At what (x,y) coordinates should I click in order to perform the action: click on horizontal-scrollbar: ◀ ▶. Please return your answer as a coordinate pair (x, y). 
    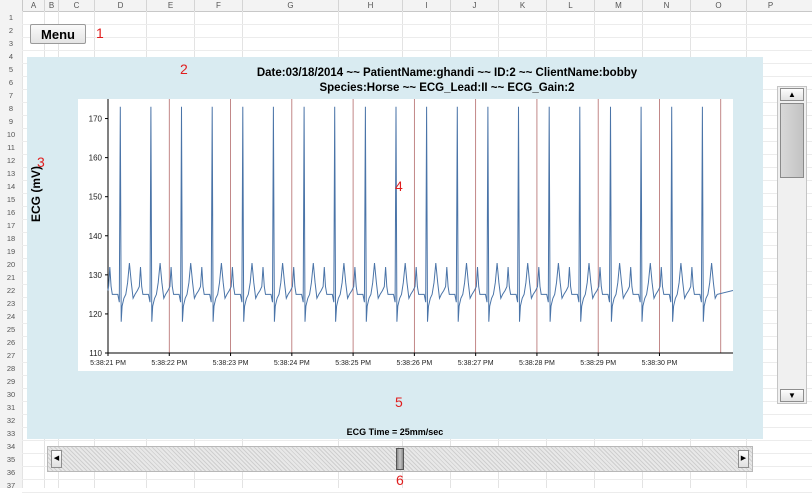
    Looking at the image, I should click on (400, 459).